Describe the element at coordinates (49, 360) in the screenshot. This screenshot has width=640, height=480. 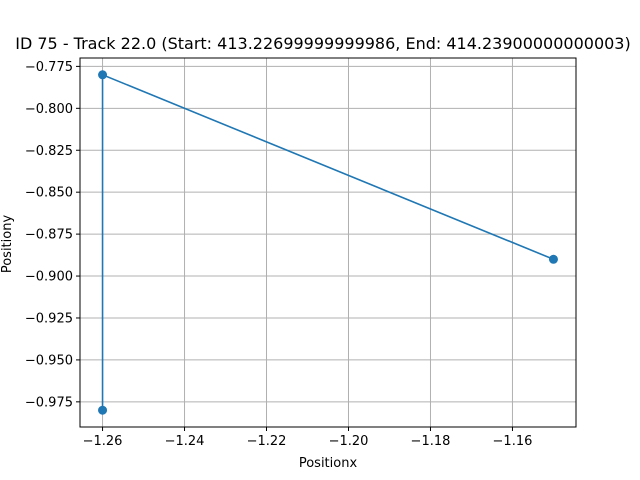
I see `y-tick-label: −0.950` at that location.